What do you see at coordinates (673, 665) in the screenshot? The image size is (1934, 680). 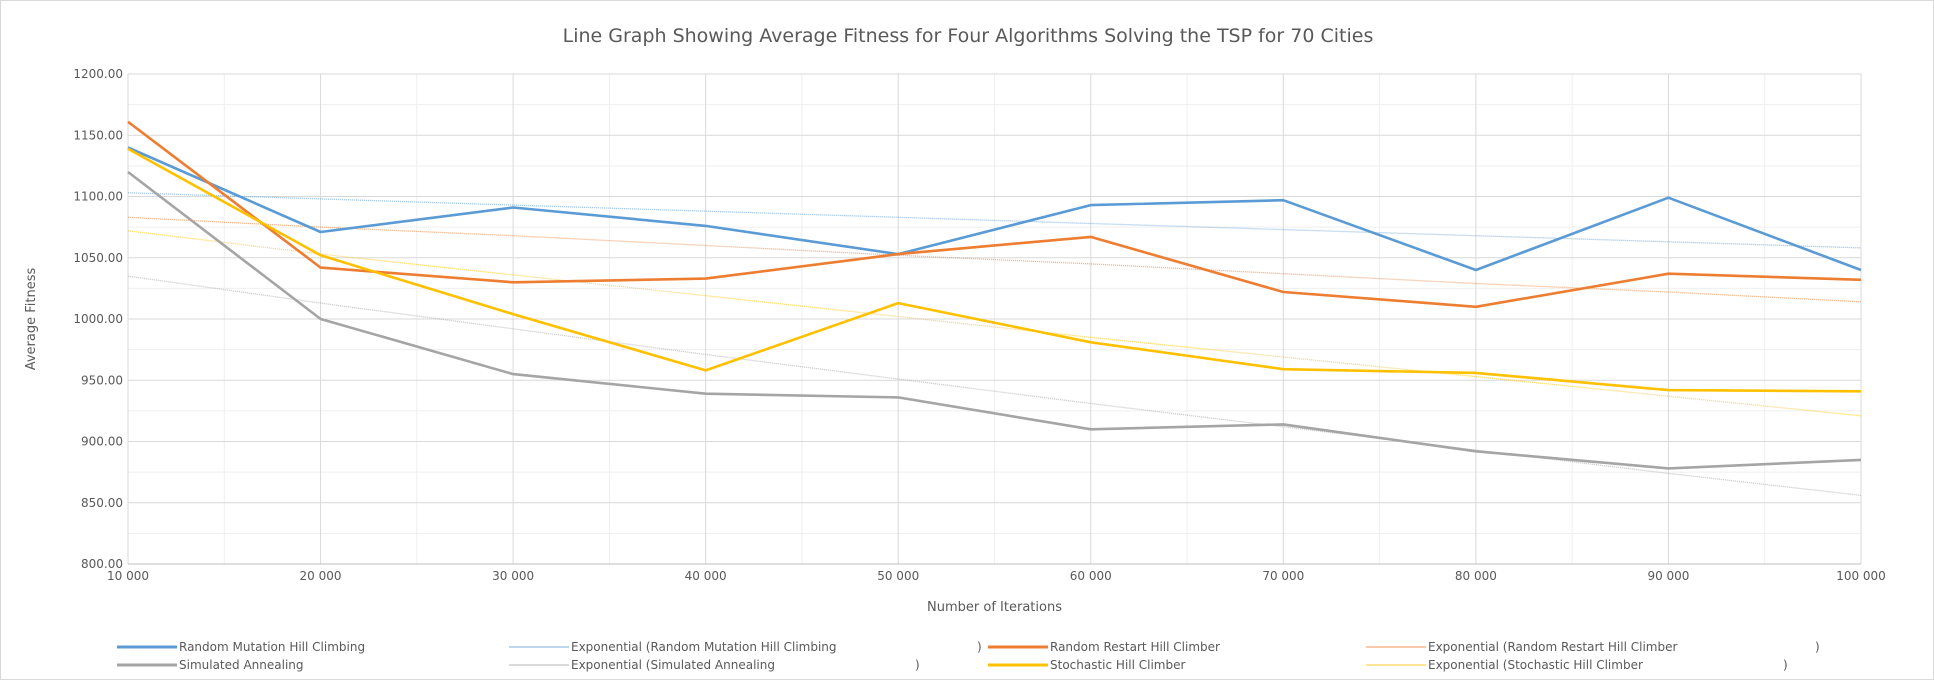 I see `legend-entry: Exponential (Simulated Annealing` at bounding box center [673, 665].